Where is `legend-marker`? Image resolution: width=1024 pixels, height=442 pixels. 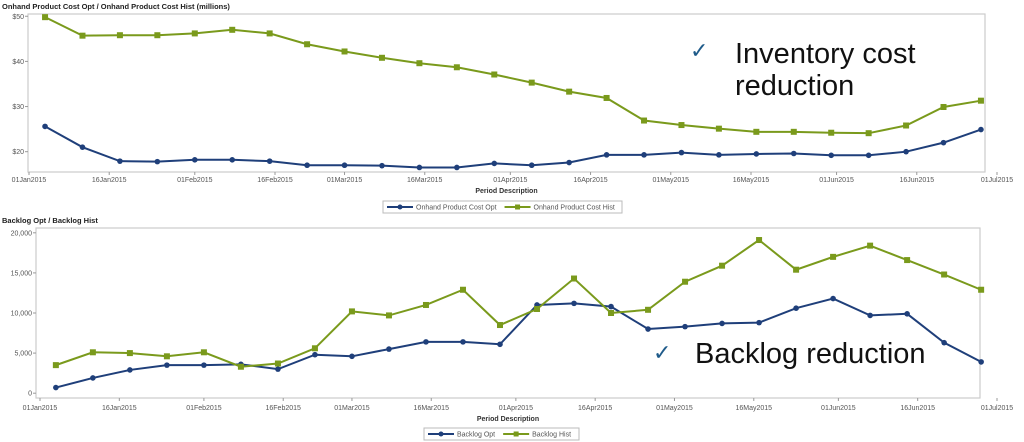 legend-marker is located at coordinates (518, 207).